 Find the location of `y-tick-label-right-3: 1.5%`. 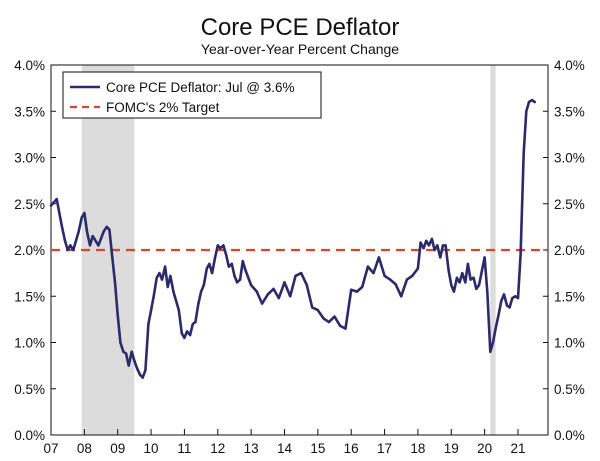

y-tick-label-right-3: 1.5% is located at coordinates (569, 296).